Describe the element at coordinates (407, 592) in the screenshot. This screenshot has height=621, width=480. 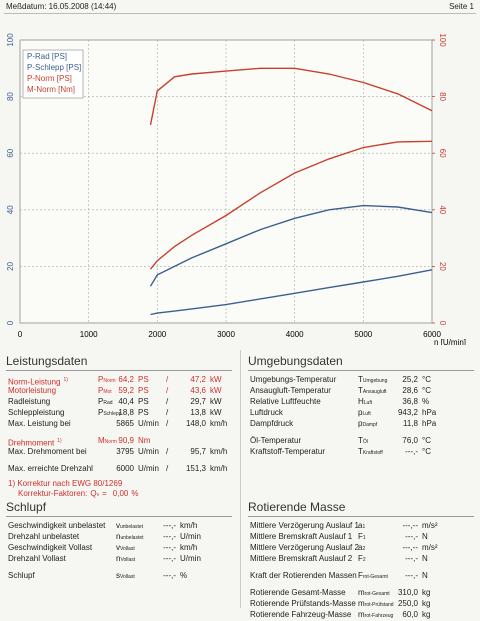
I see `value: 310,0` at that location.